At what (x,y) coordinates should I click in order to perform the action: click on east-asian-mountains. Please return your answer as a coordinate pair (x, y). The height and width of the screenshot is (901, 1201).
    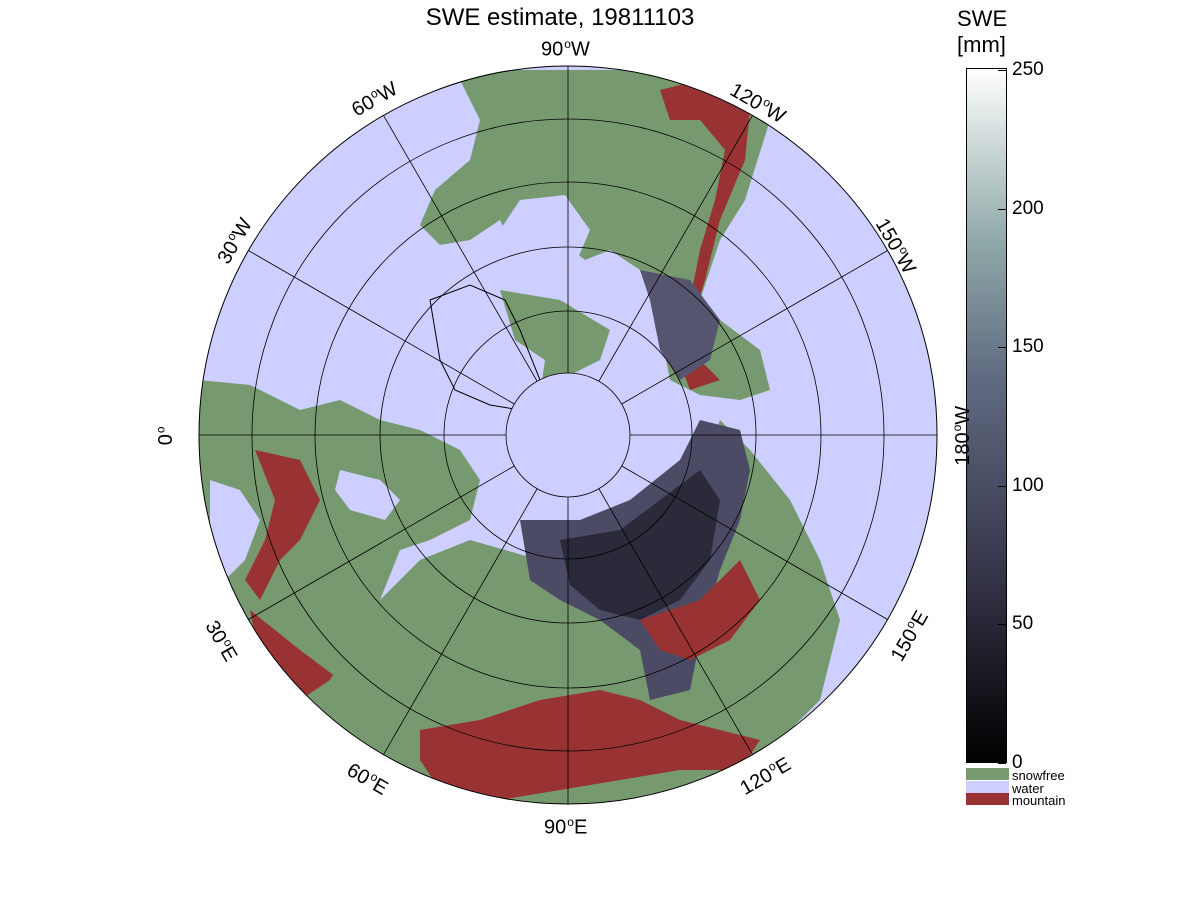
    Looking at the image, I should click on (700, 610).